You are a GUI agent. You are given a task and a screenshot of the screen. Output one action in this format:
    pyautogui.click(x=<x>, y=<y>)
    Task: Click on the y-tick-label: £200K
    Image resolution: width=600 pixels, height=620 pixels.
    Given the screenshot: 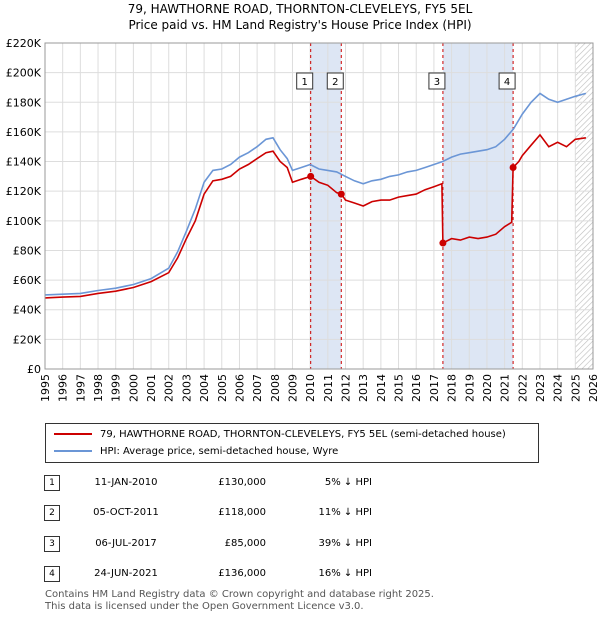 What is the action you would take?
    pyautogui.click(x=24, y=73)
    